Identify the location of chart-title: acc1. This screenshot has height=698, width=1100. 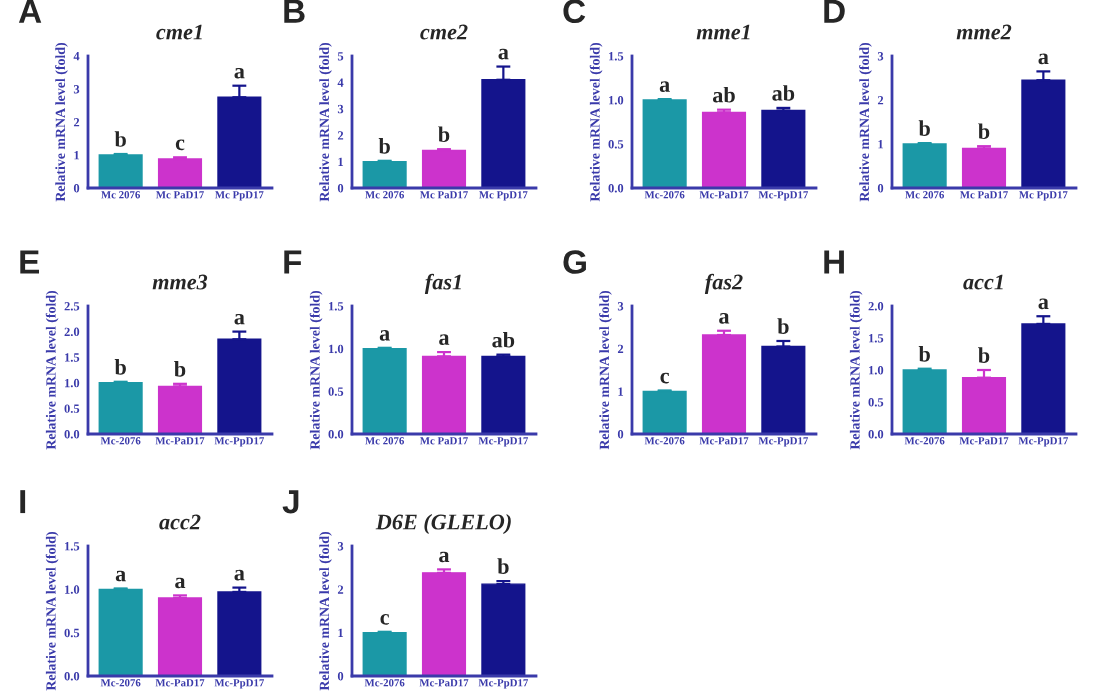
(983, 282).